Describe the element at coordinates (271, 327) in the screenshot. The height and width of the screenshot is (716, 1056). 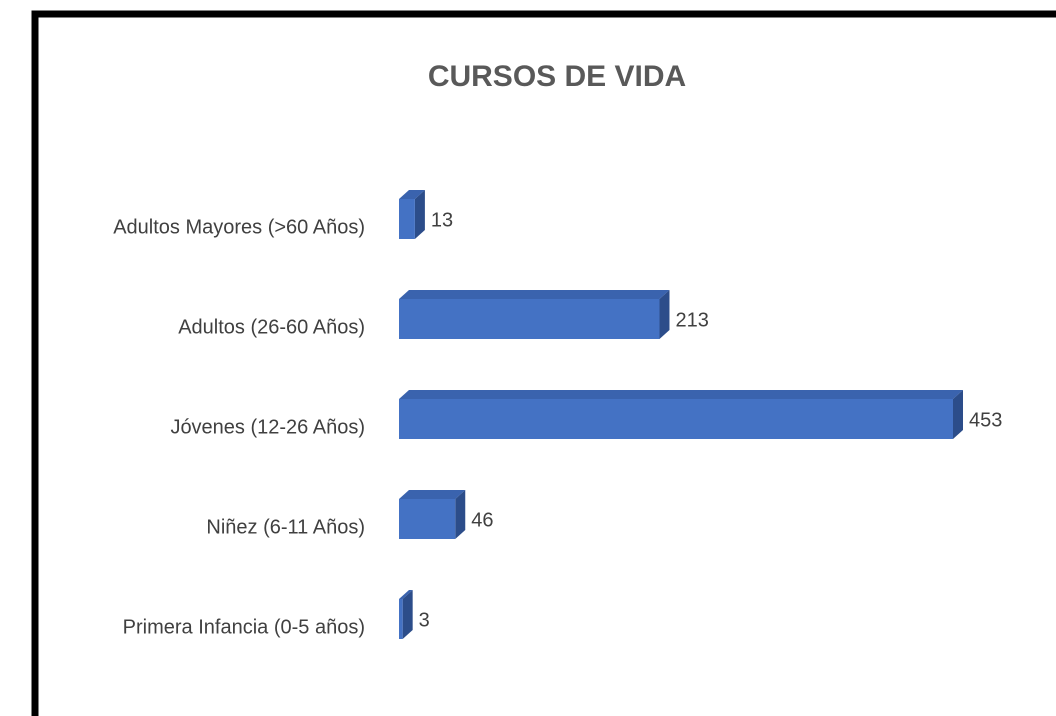
I see `category-label: Adultos (26-60 Años)` at that location.